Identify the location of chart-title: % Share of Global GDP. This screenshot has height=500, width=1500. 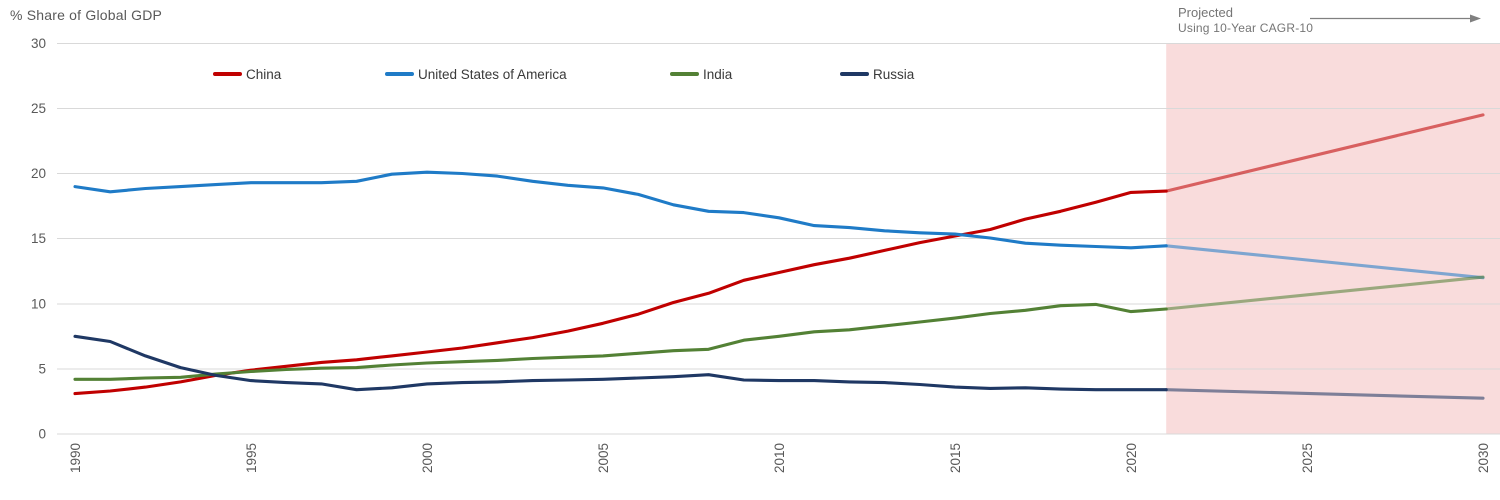
(86, 15).